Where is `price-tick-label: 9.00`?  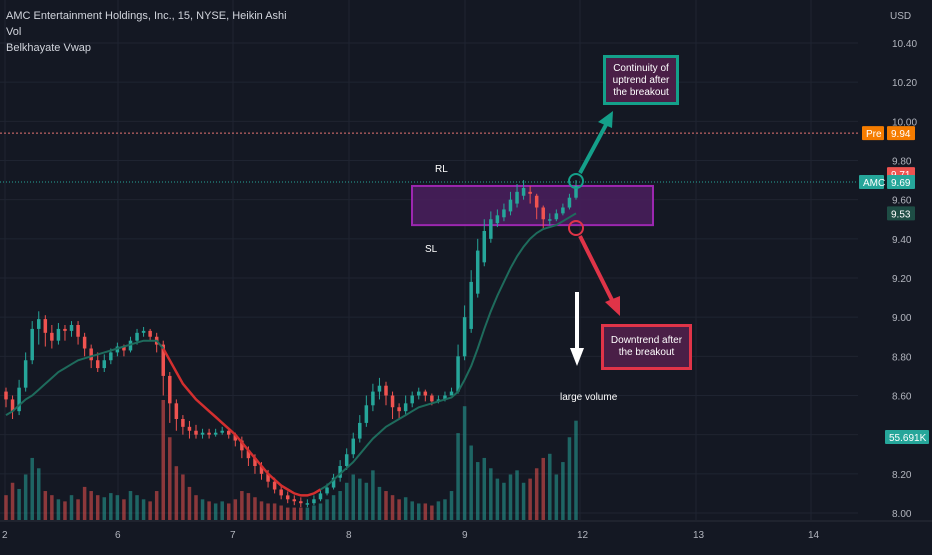 price-tick-label: 9.00 is located at coordinates (902, 318).